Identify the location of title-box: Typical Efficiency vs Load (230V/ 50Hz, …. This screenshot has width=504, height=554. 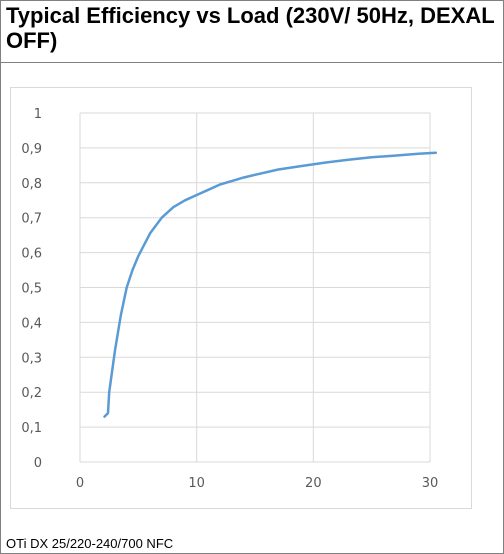
(251, 31).